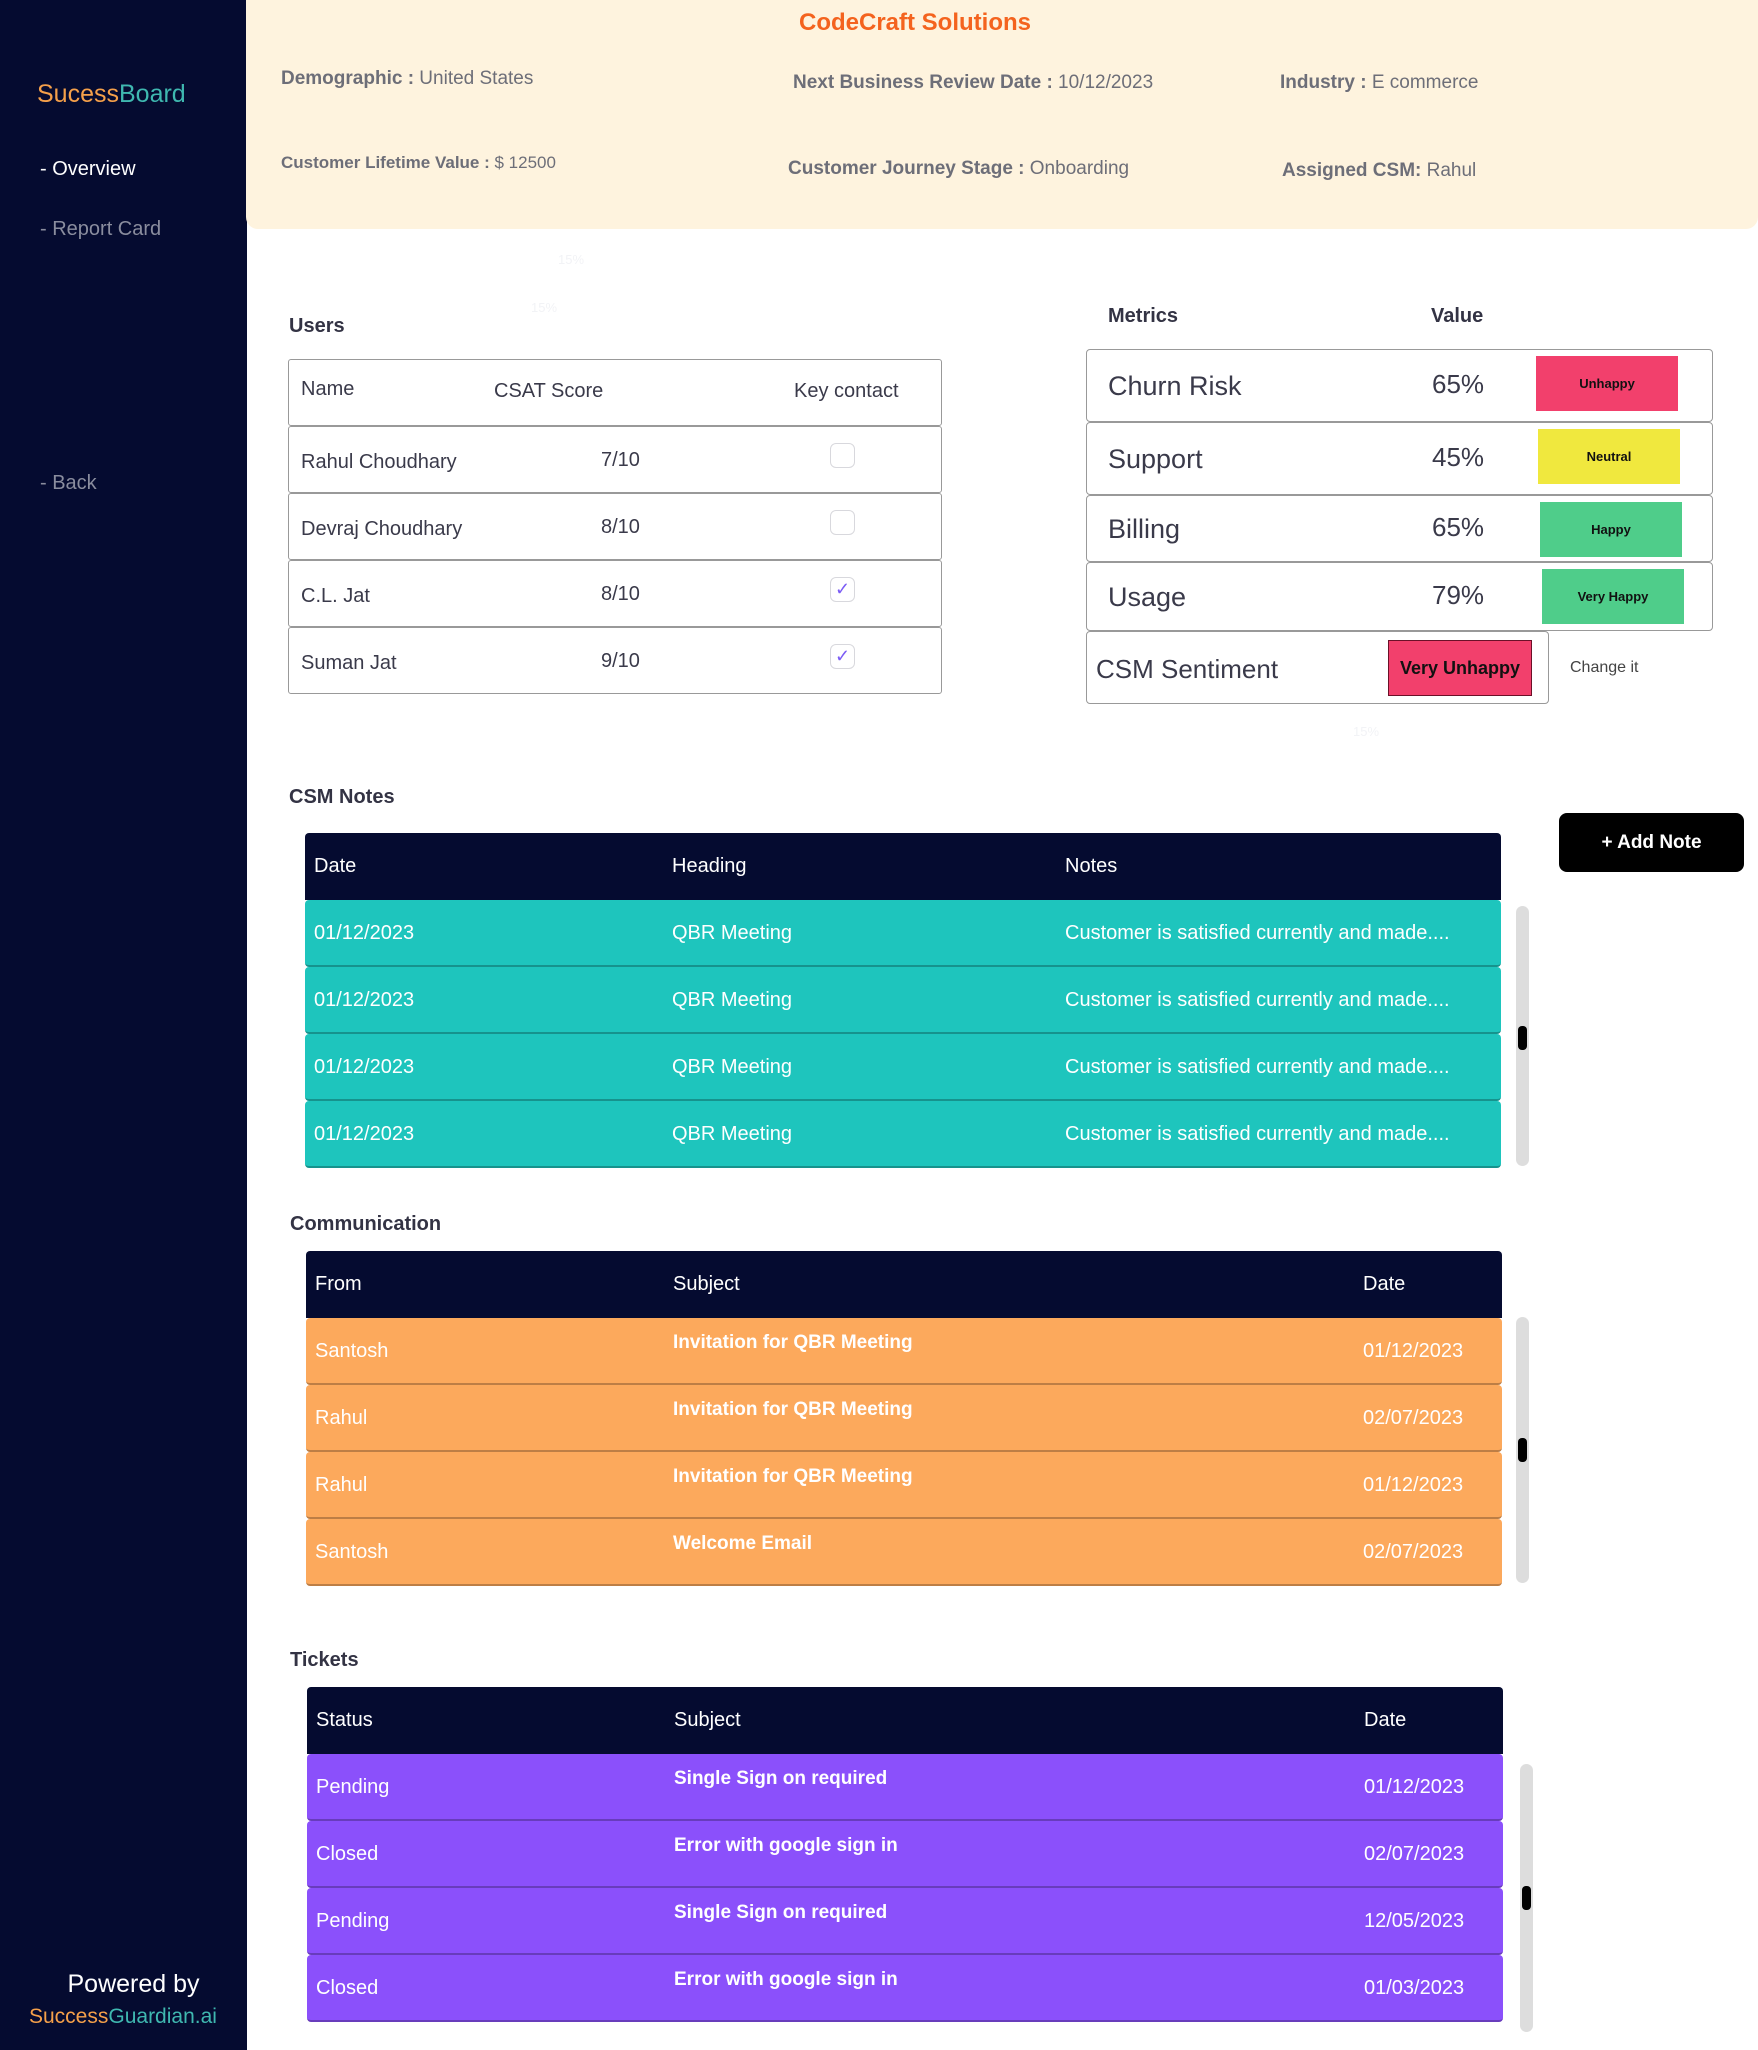 This screenshot has width=1758, height=2050. Describe the element at coordinates (905, 1787) in the screenshot. I see `tickets-row: Pending Single Sign on required 01/12/2023` at that location.